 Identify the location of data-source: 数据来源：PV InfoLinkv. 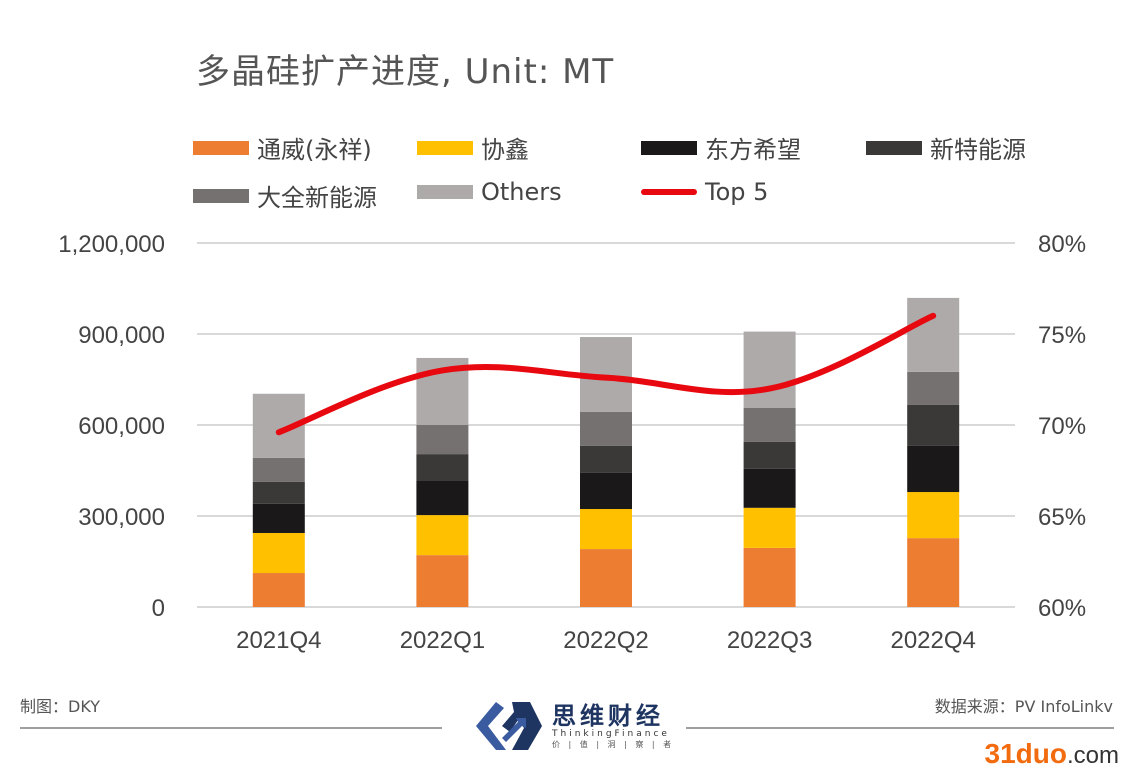
(1023, 706).